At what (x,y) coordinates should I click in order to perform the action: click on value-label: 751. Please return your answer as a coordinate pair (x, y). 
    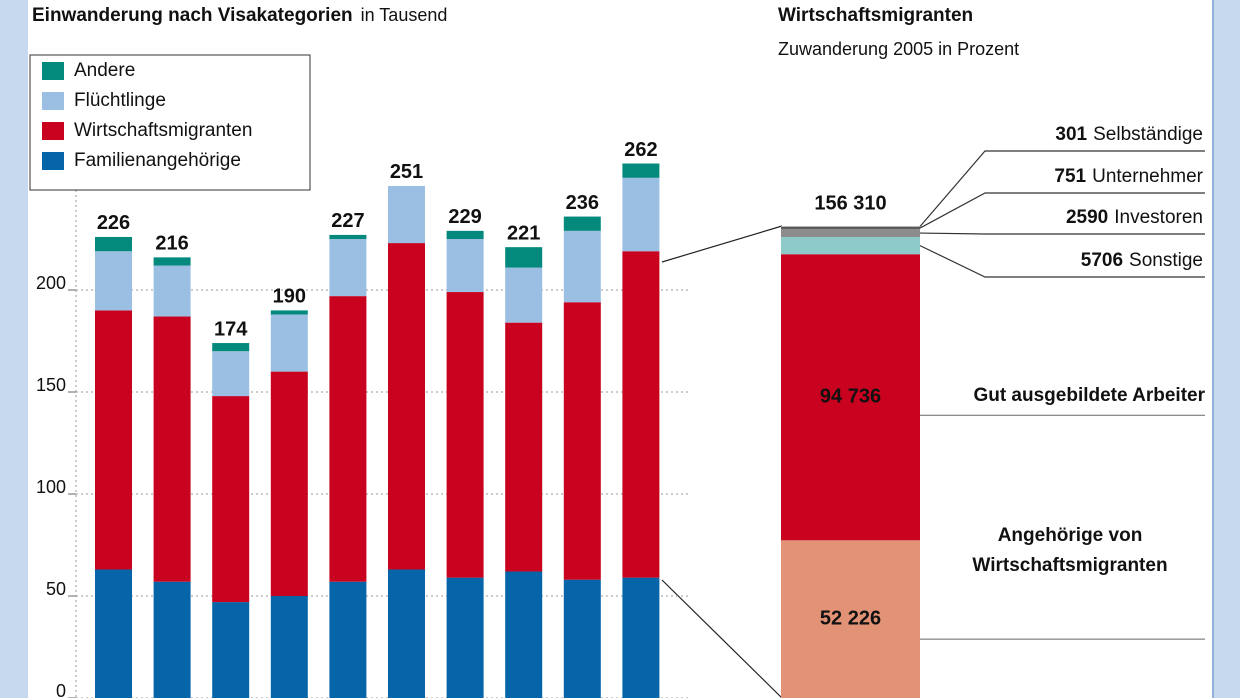
    Looking at the image, I should click on (1070, 176).